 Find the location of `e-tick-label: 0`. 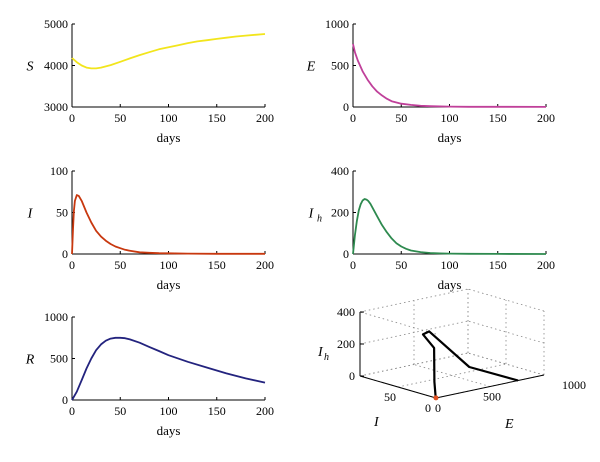

e-tick-label: 0 is located at coordinates (438, 408).